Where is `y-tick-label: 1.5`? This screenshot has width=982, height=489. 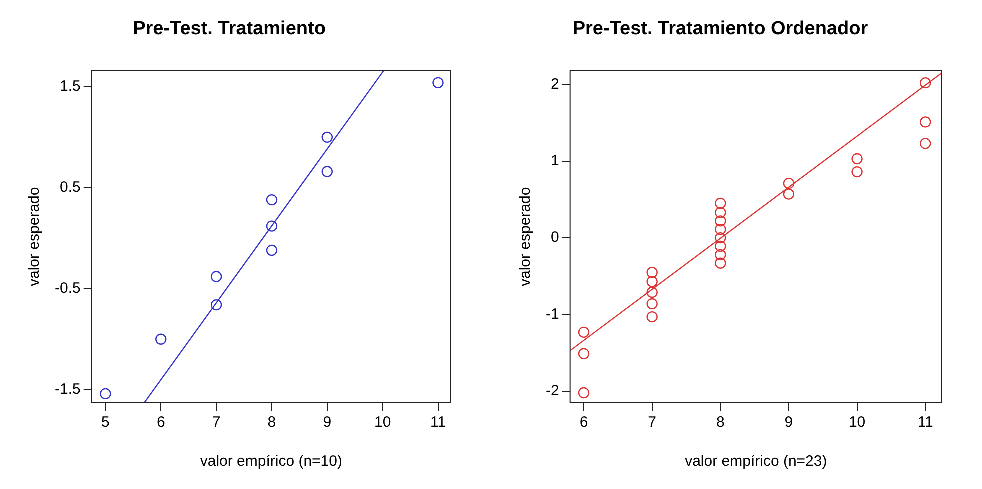 y-tick-label: 1.5 is located at coordinates (70, 87).